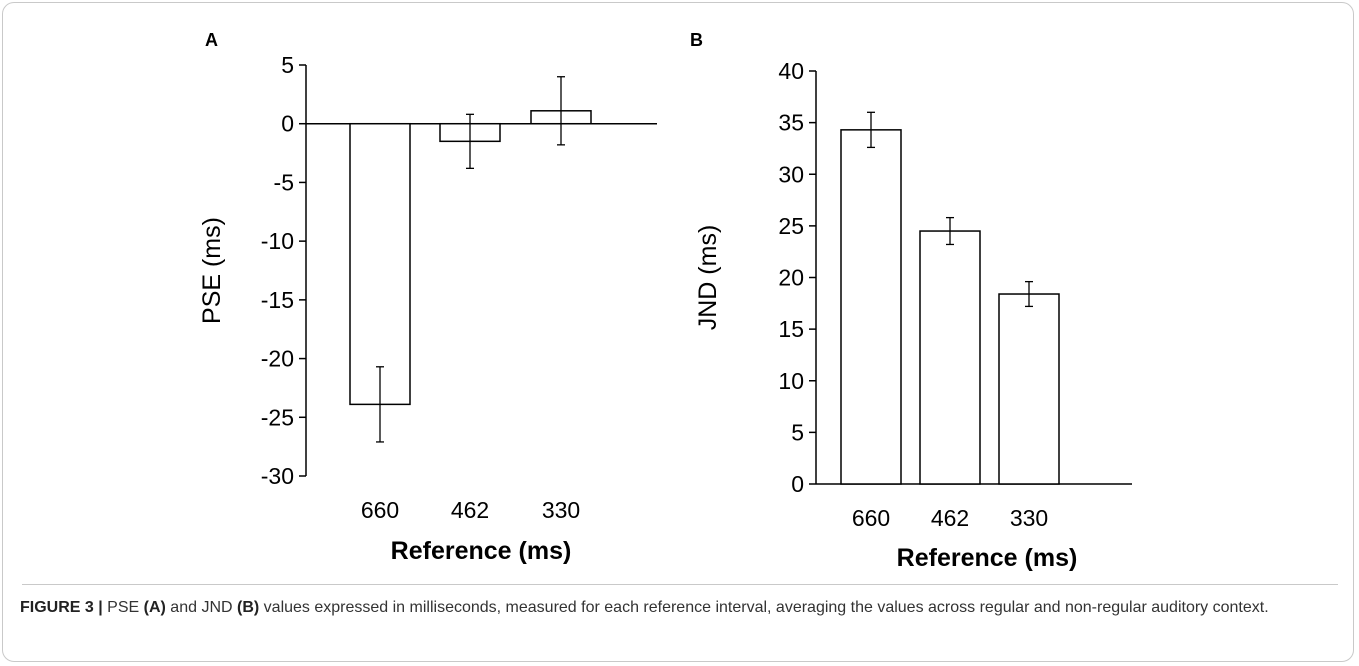 This screenshot has width=1359, height=666. Describe the element at coordinates (211, 40) in the screenshot. I see `panel-label: A` at that location.